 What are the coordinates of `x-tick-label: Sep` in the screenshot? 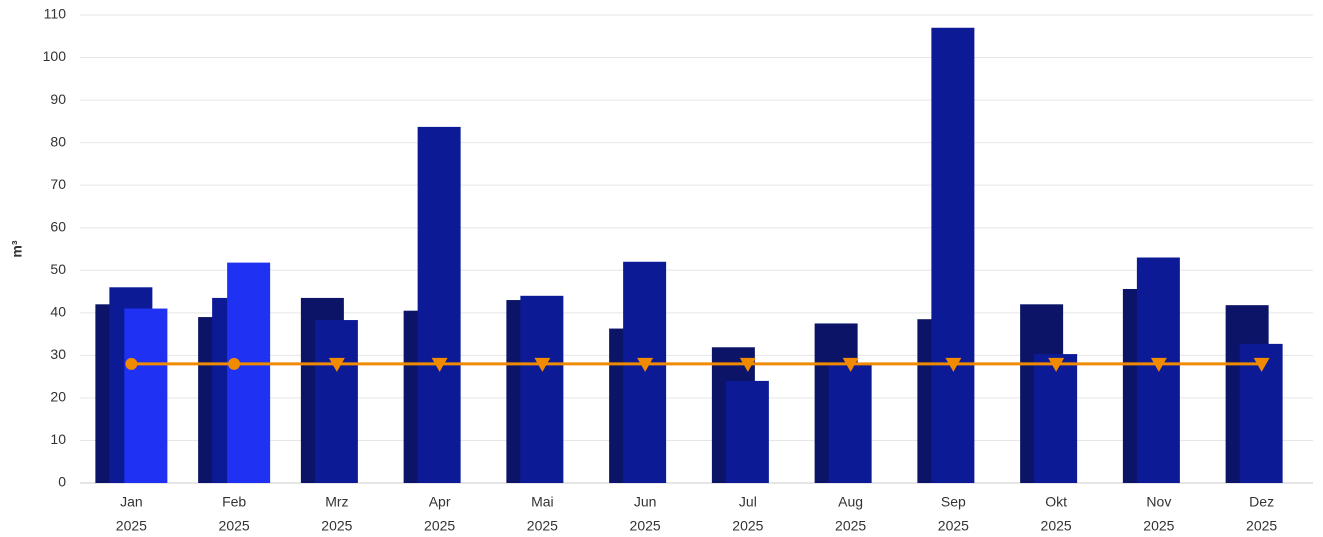 It's located at (953, 502).